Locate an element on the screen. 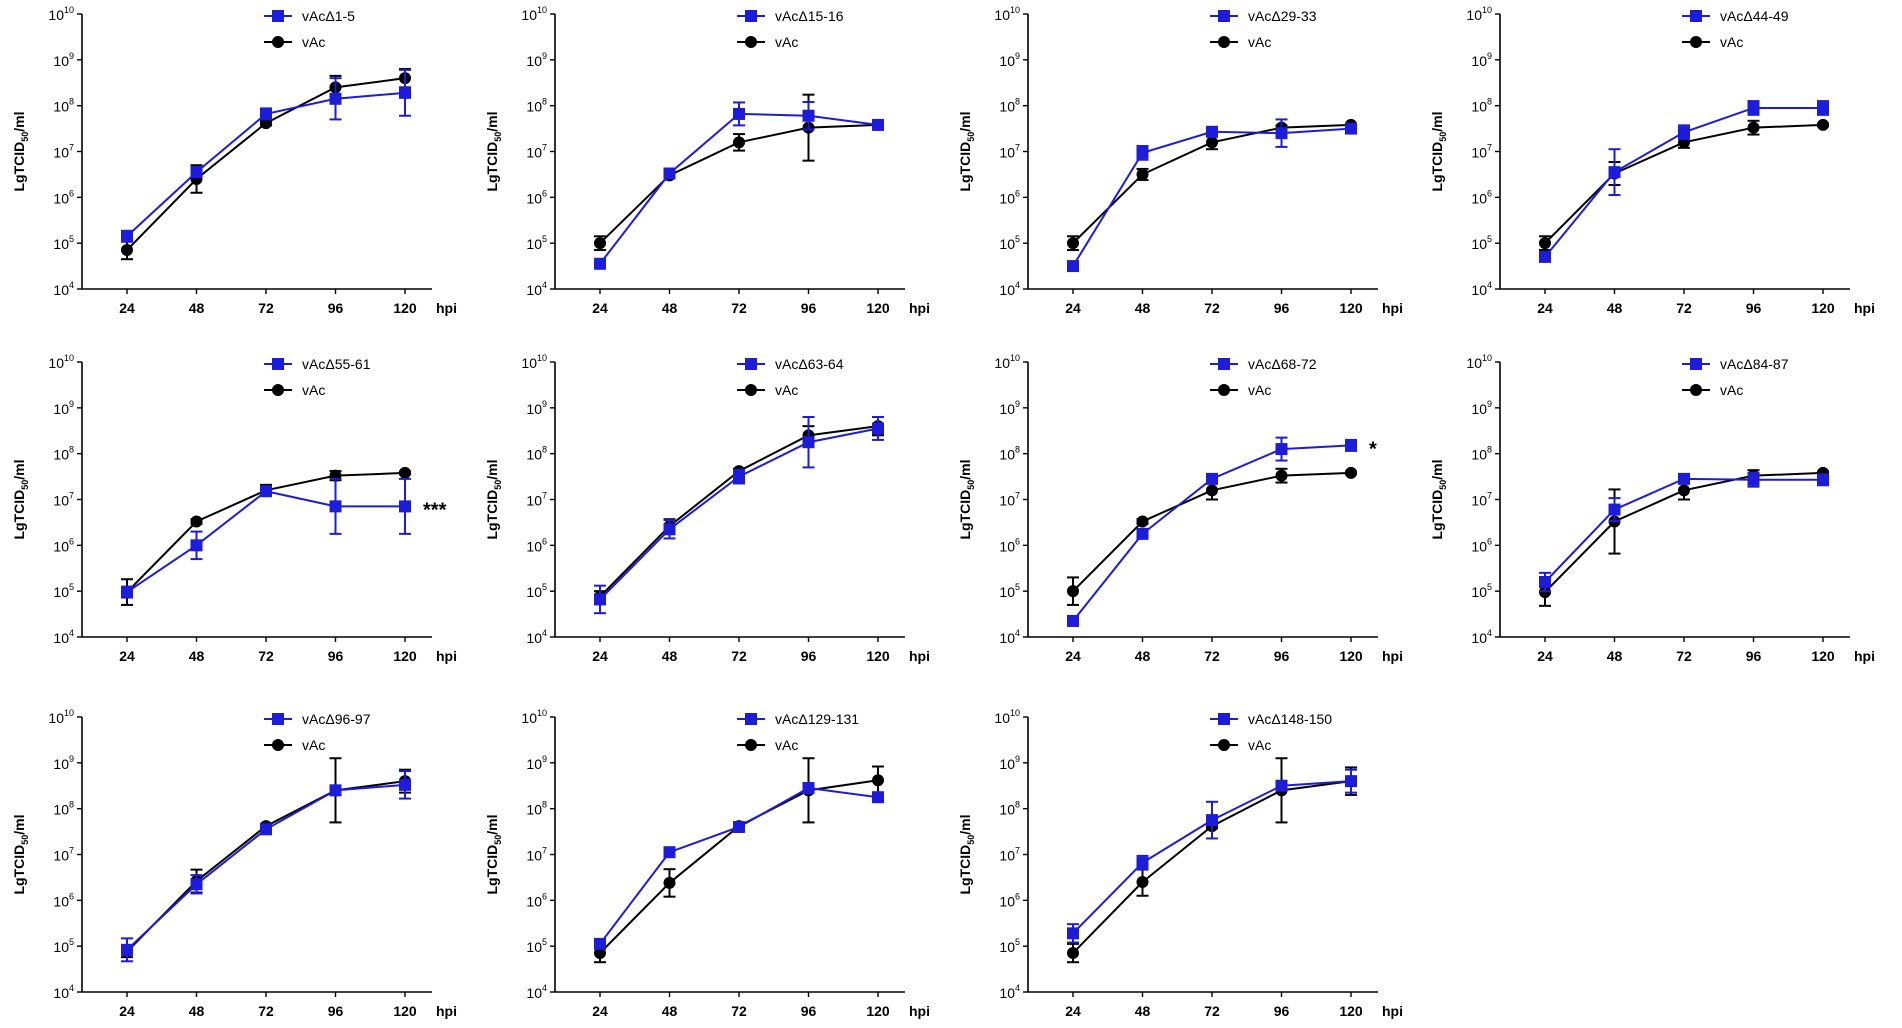 This screenshot has width=1902, height=1028. series-line is located at coordinates (739, 866).